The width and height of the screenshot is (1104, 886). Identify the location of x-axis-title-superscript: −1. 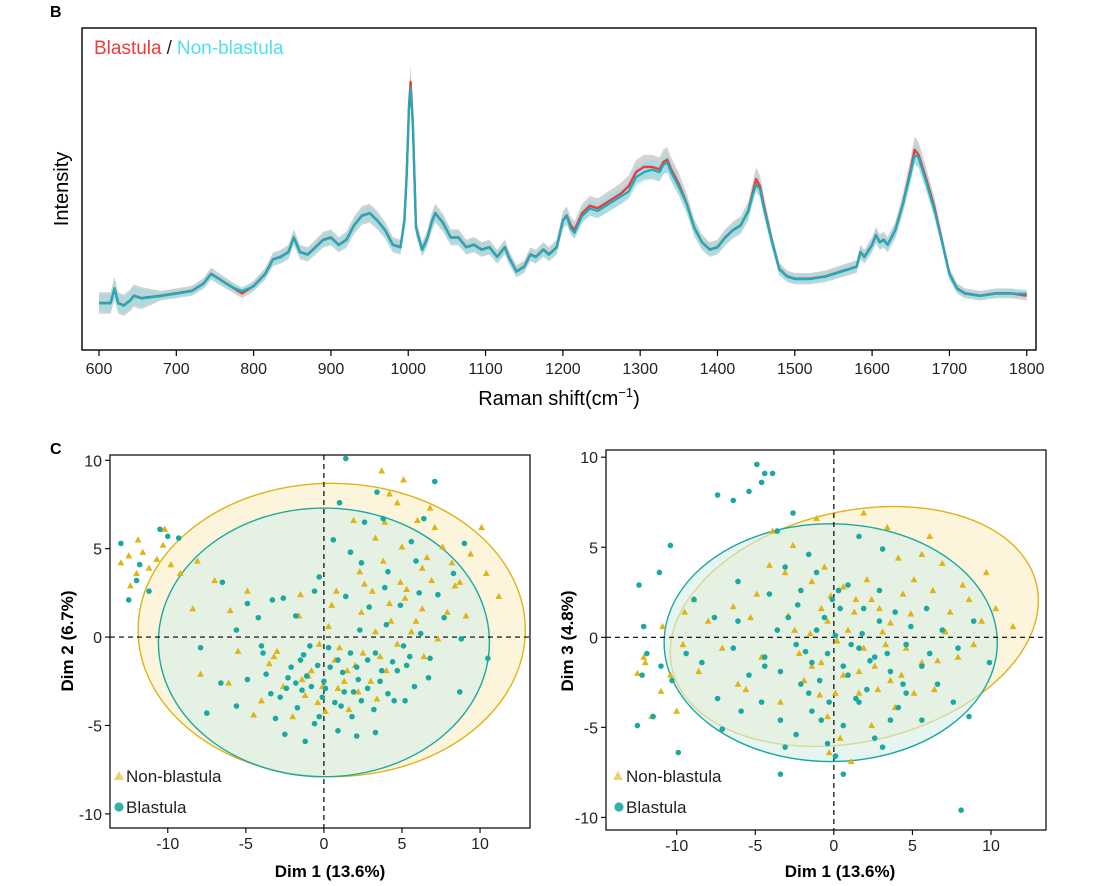
(625, 392).